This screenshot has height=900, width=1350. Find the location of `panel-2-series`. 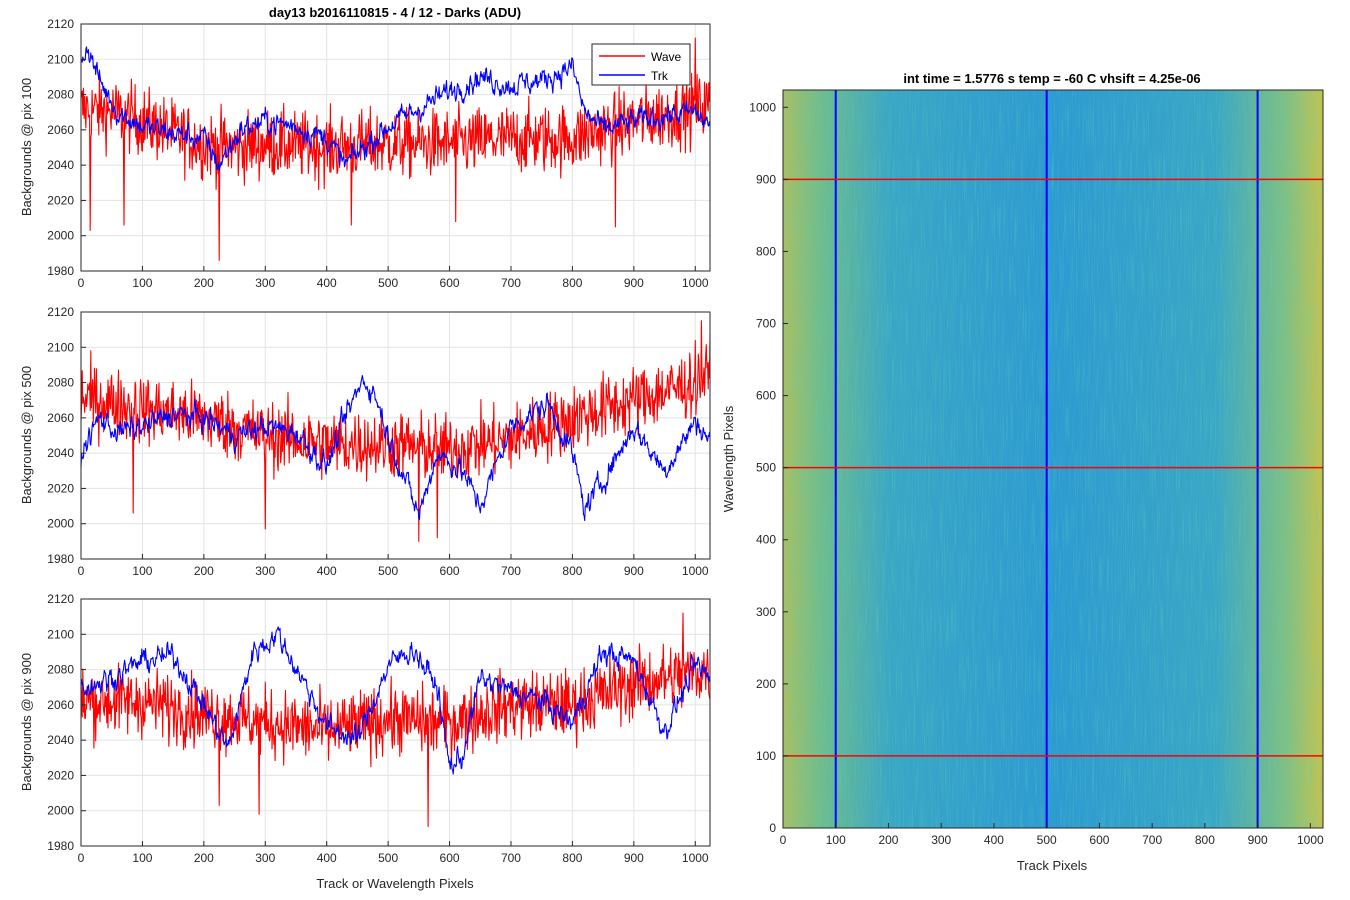

panel-2-series is located at coordinates (395, 431).